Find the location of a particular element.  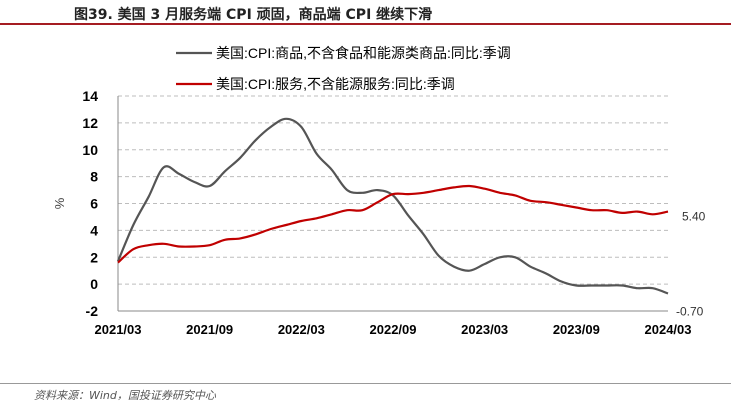

footer: 资料来源：Wind，国投证券研究中心 is located at coordinates (365, 392).